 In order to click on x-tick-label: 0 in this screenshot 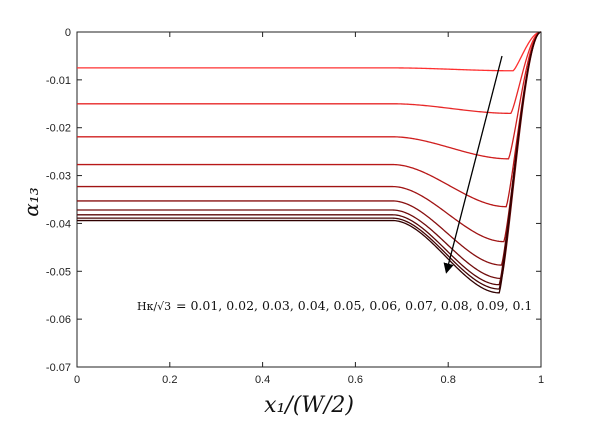, I will do `click(77, 380)`.